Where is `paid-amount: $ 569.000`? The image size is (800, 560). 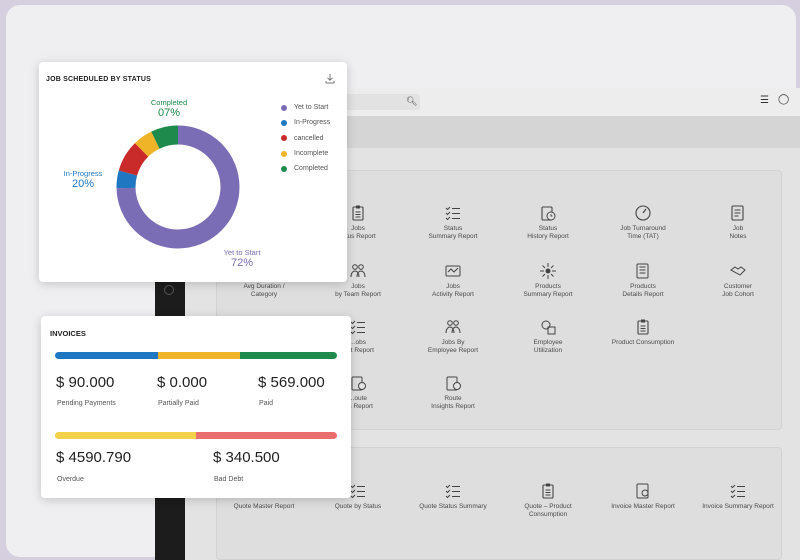 paid-amount: $ 569.000 is located at coordinates (291, 382).